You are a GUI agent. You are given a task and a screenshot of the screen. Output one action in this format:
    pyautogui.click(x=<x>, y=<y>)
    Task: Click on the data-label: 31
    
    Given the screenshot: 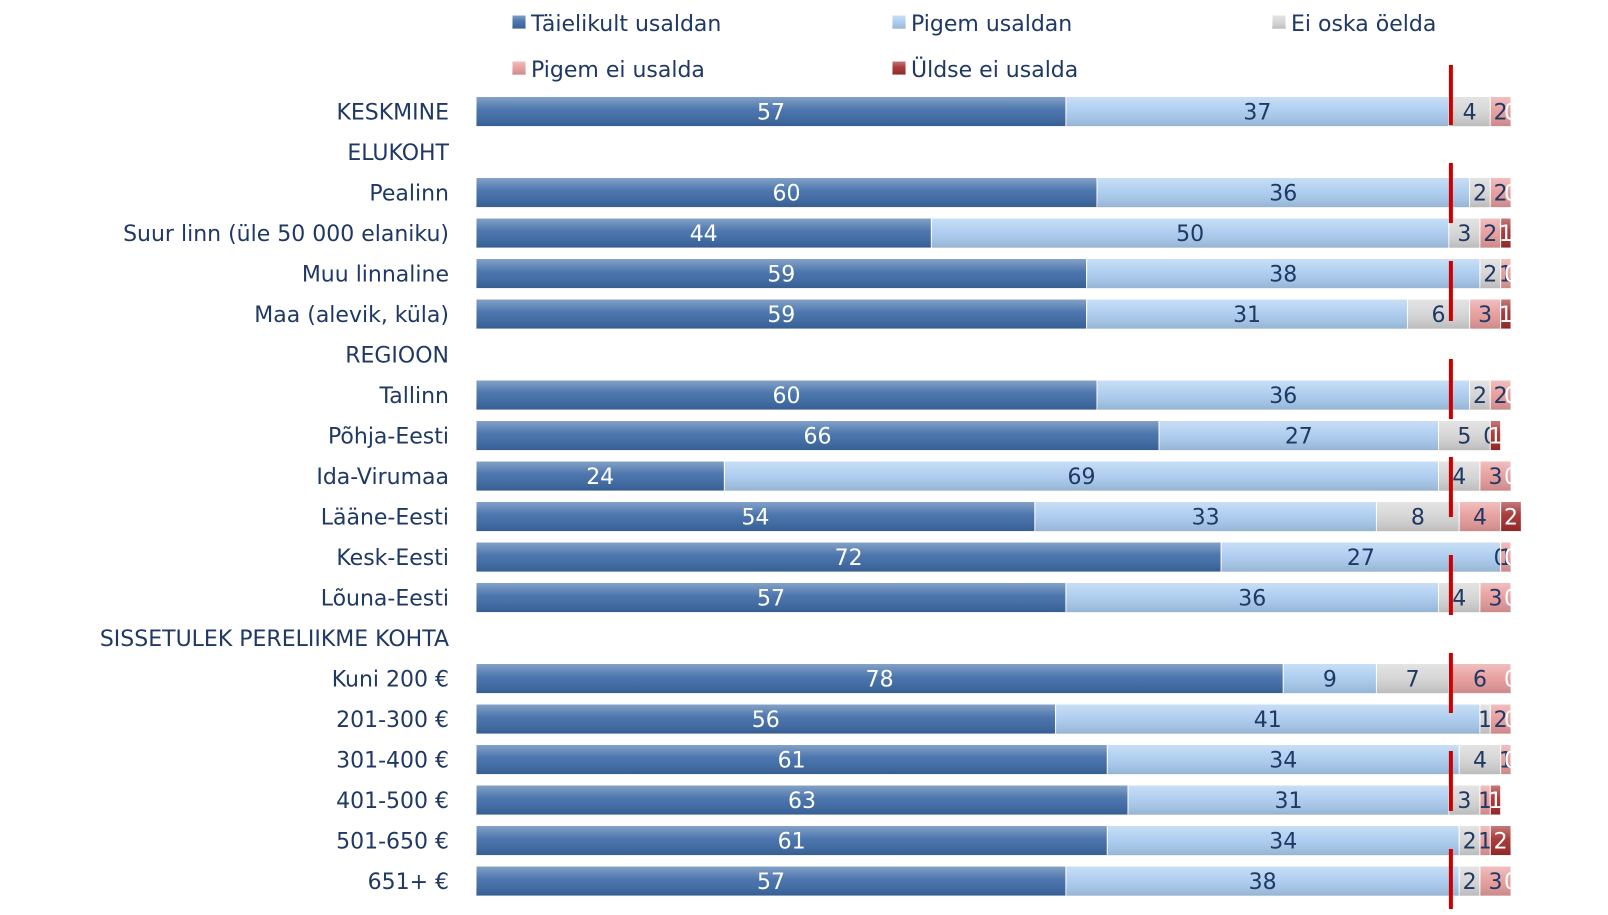 What is the action you would take?
    pyautogui.click(x=1247, y=315)
    